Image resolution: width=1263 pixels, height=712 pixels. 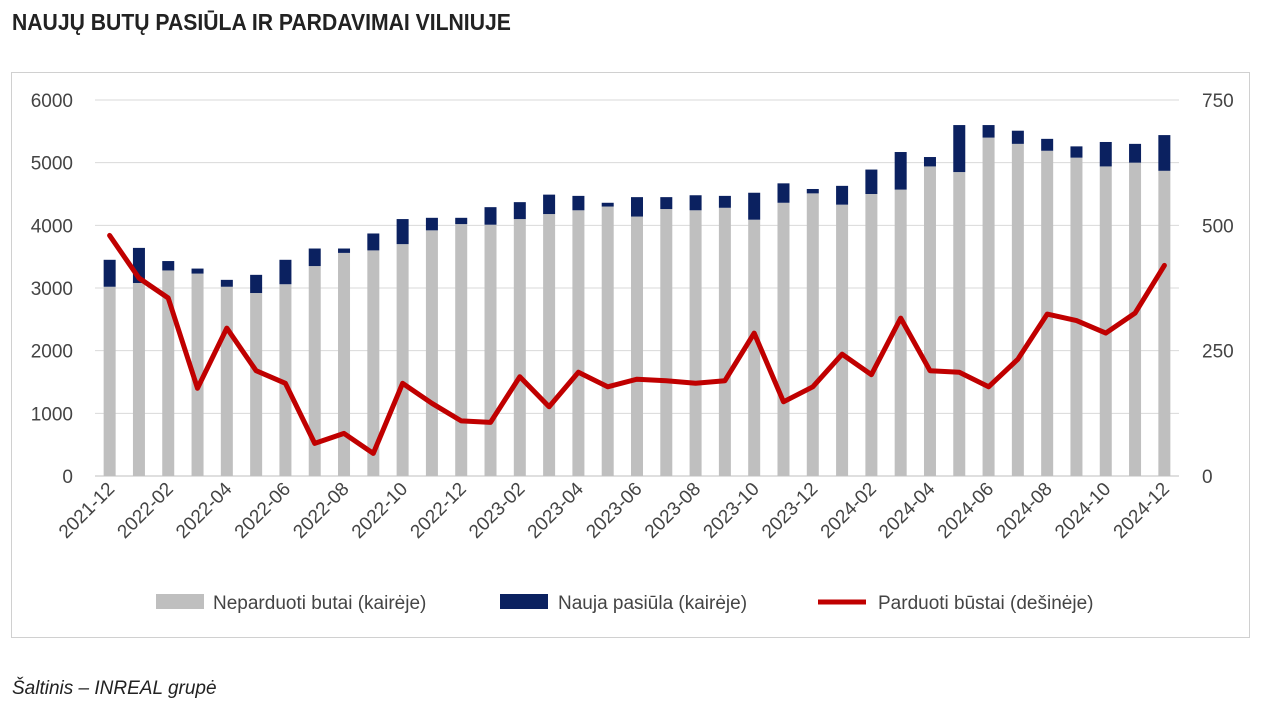 I want to click on legend-swatch-unsold, so click(x=180, y=601).